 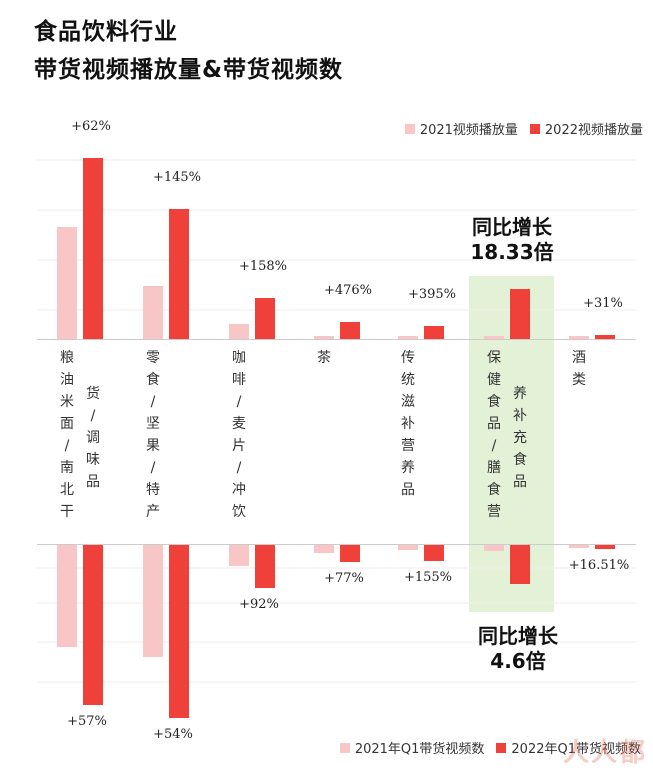 I want to click on legend-label-2022-videos: 2022年Q1带货视频数, so click(x=576, y=749).